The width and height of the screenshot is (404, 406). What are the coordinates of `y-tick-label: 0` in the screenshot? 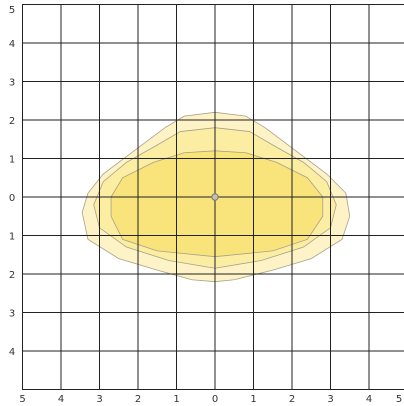 It's located at (12, 198).